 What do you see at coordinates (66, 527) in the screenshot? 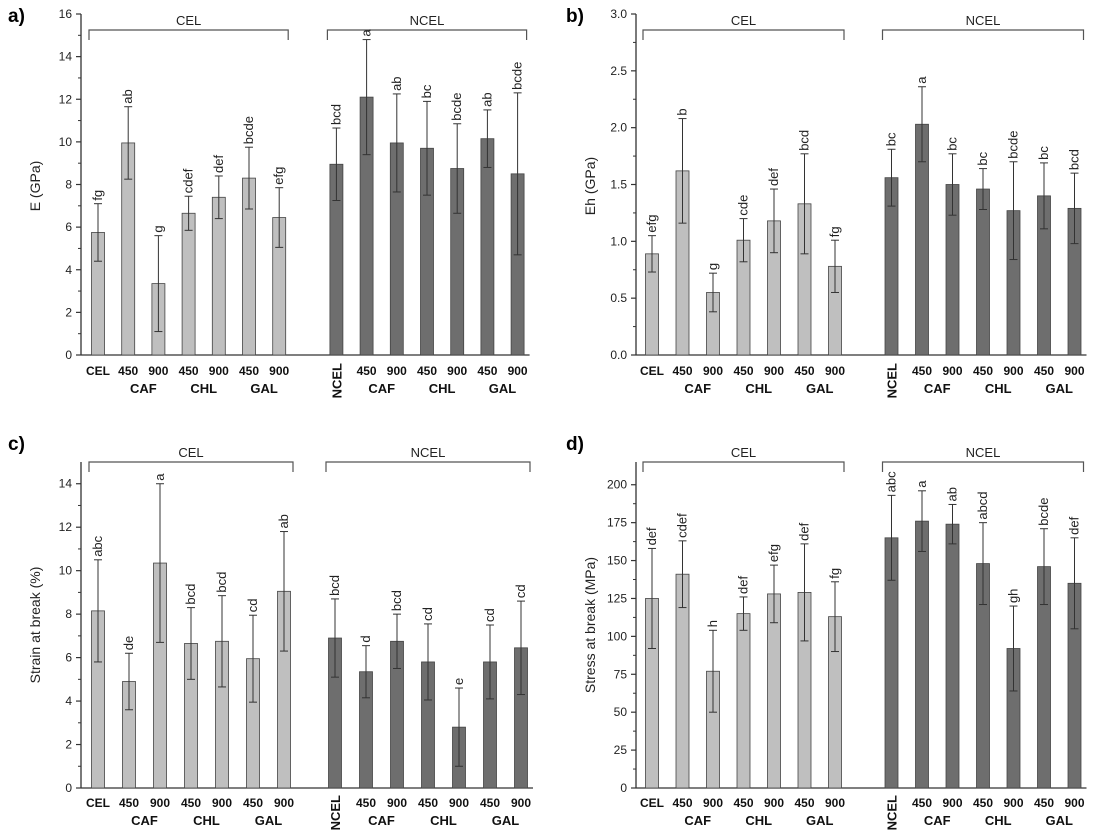
I see `y-tick-label: 12` at bounding box center [66, 527].